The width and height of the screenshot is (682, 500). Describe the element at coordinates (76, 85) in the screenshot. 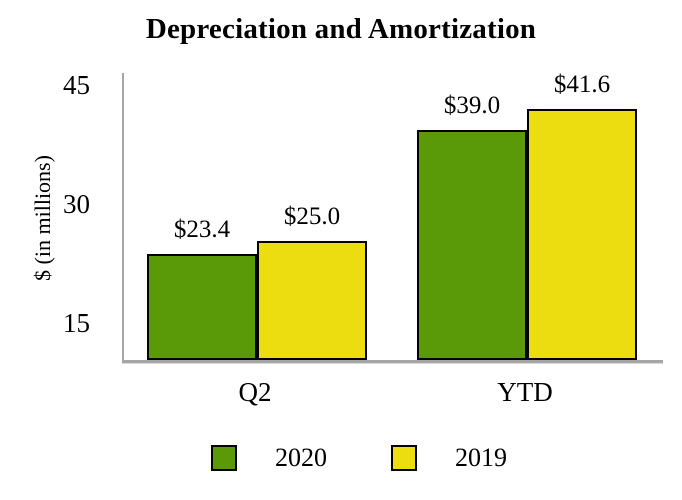

I see `y-tick-label: 45` at that location.